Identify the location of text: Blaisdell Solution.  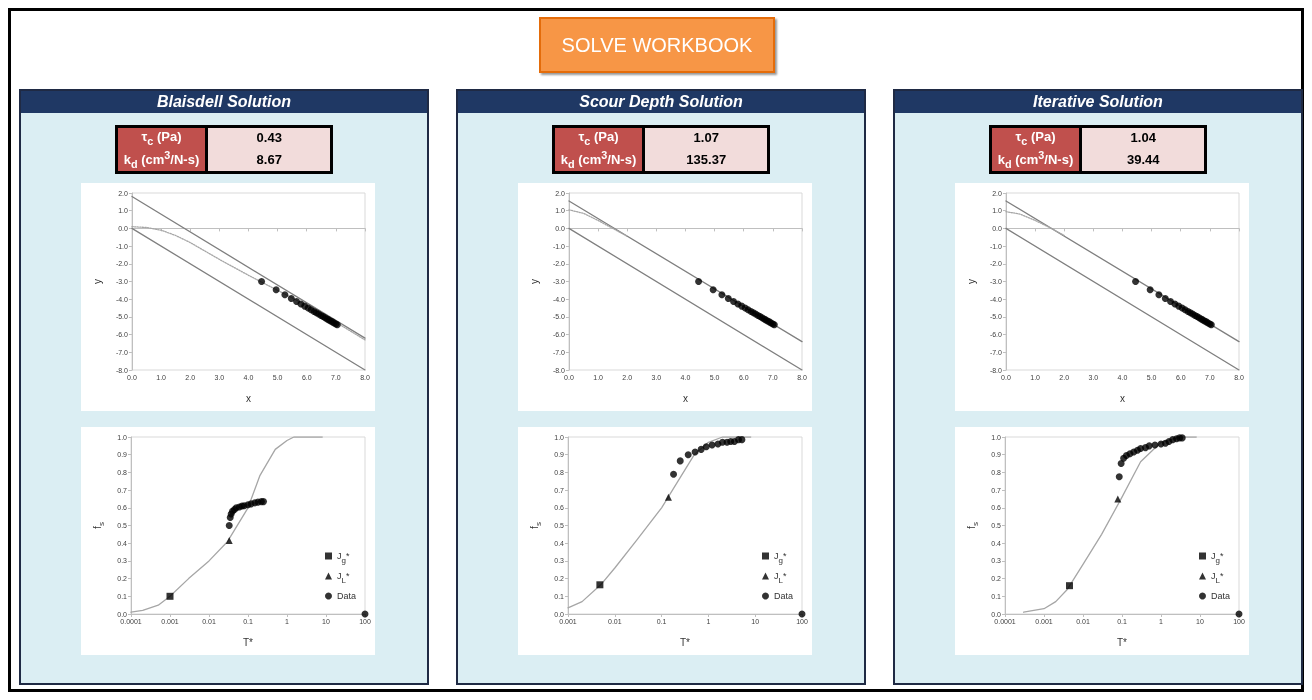
(224, 102).